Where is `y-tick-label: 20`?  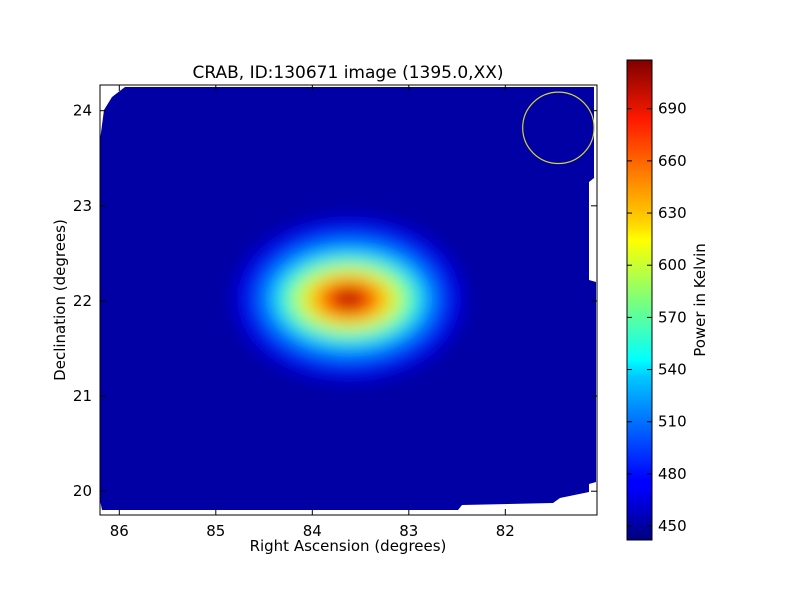
y-tick-label: 20 is located at coordinates (82, 491).